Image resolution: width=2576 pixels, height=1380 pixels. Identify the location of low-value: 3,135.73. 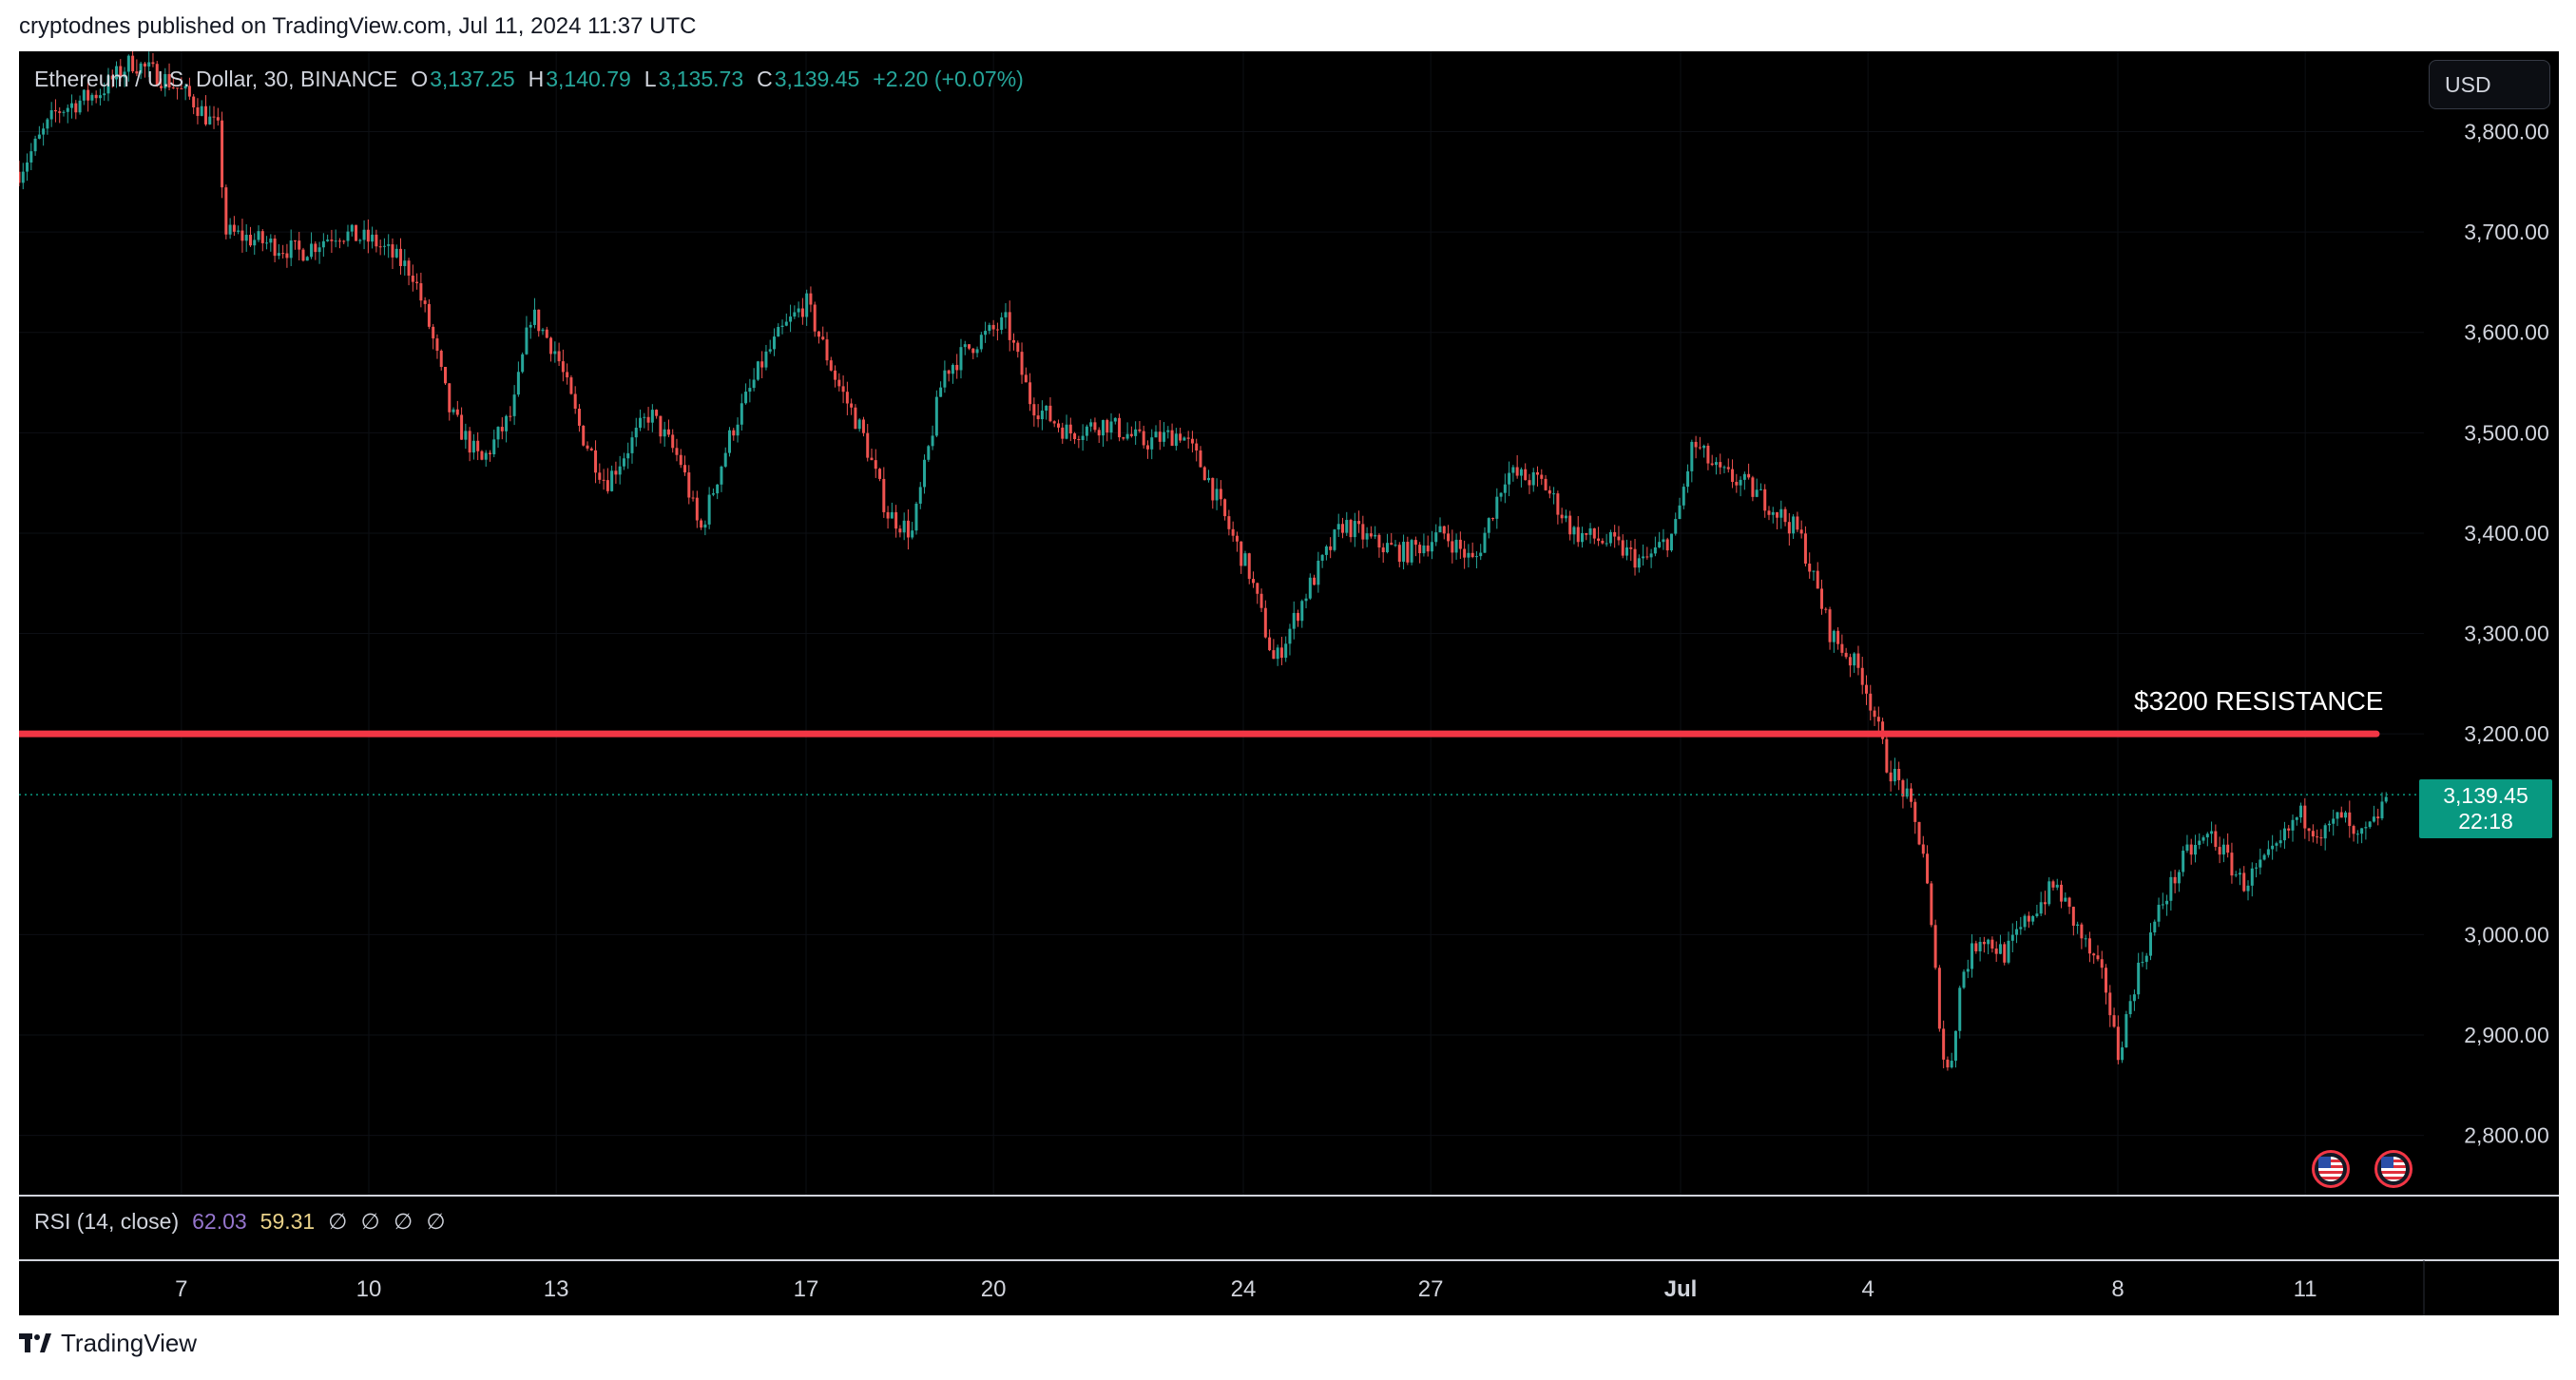
(701, 79).